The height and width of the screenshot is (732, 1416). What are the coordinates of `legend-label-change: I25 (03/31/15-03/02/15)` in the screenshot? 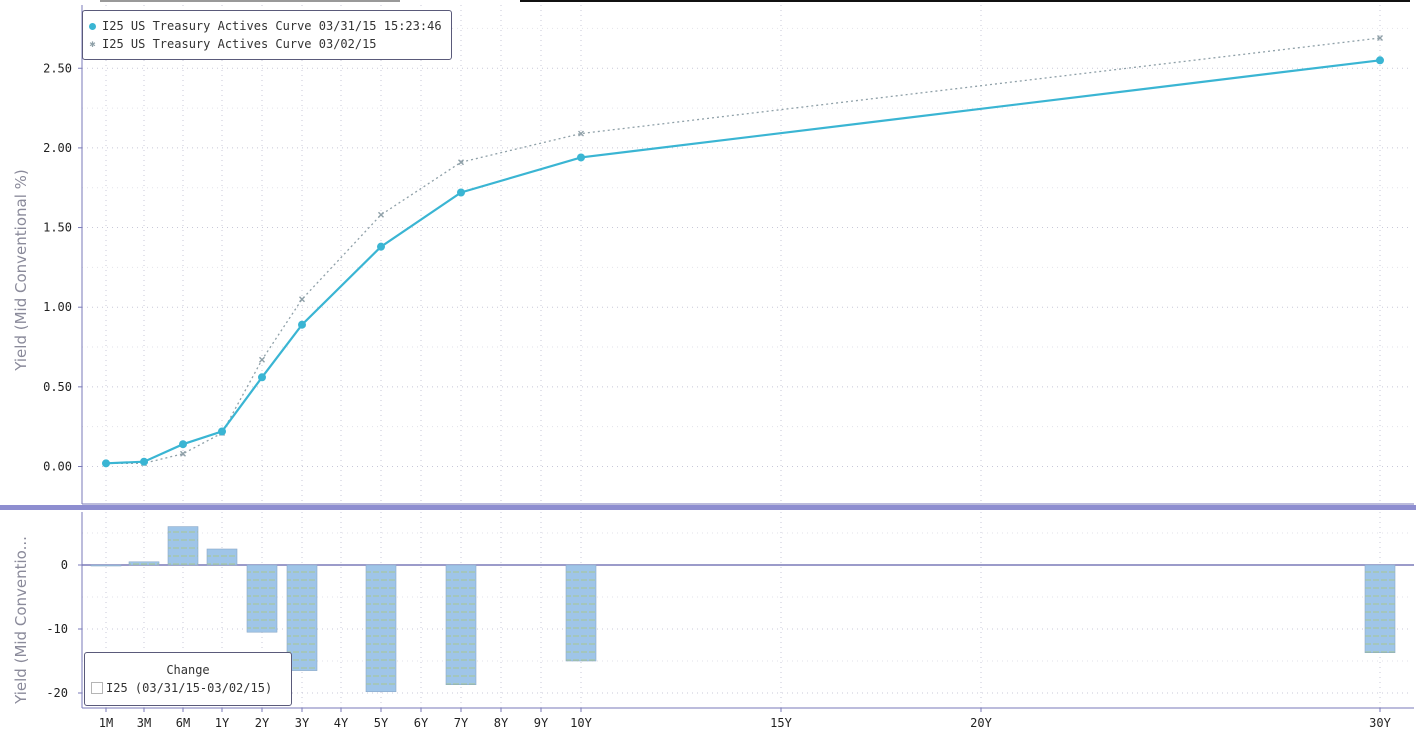 It's located at (189, 688).